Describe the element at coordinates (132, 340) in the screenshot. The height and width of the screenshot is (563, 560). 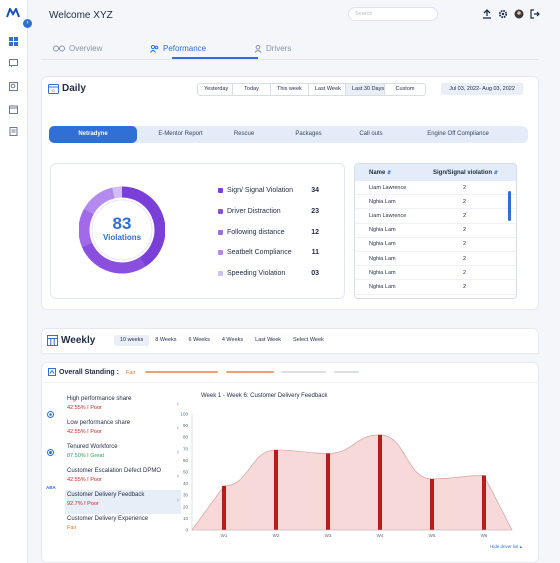
I see `range-10-weeks: 10 weeks` at that location.